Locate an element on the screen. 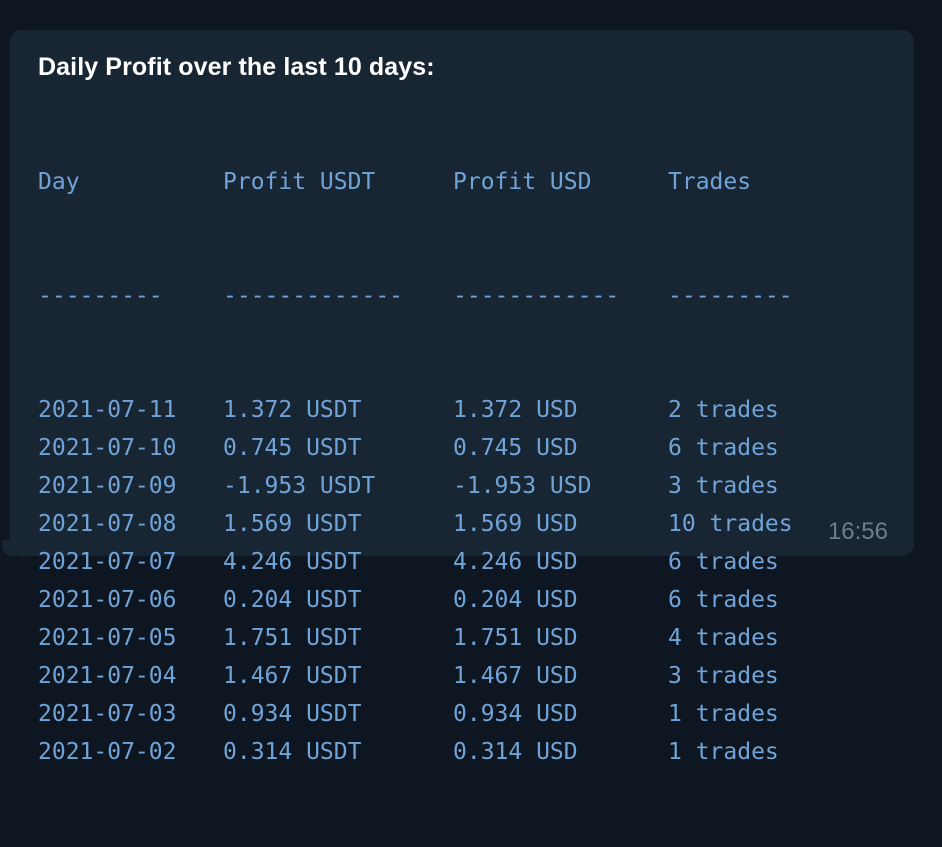  cell-profit-usd: 0.314 USD is located at coordinates (515, 752).